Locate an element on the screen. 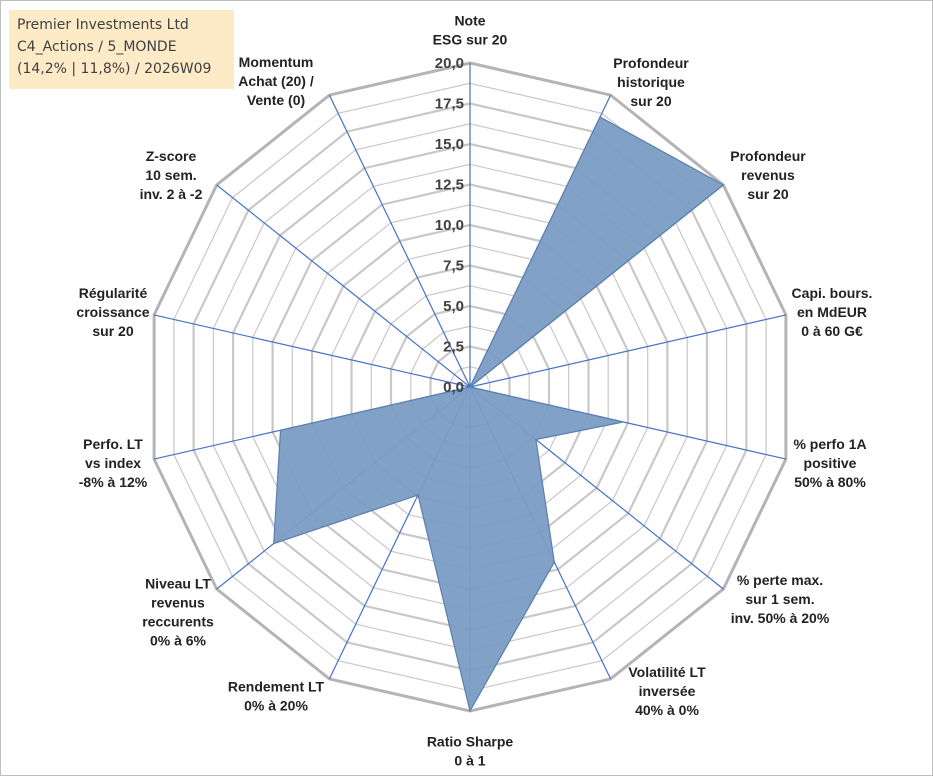 Image resolution: width=933 pixels, height=776 pixels. axis-label: Régularité croissance sur 20 is located at coordinates (112, 312).